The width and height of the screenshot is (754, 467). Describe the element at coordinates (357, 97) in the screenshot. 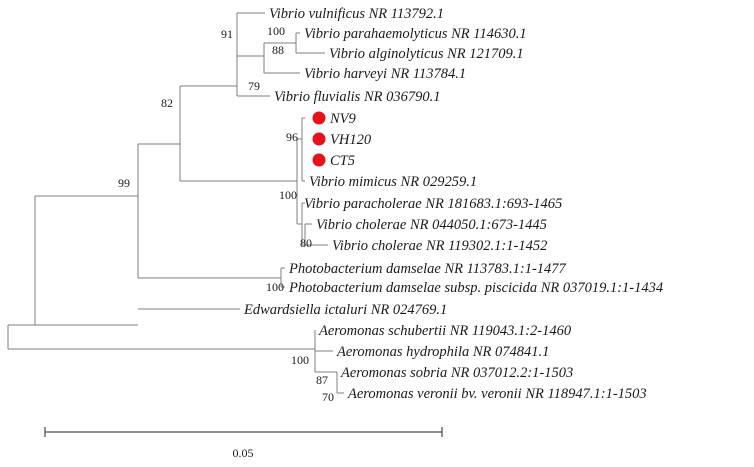

I see `leaf-label: Vibrio fluvialis NR 036790.1` at that location.